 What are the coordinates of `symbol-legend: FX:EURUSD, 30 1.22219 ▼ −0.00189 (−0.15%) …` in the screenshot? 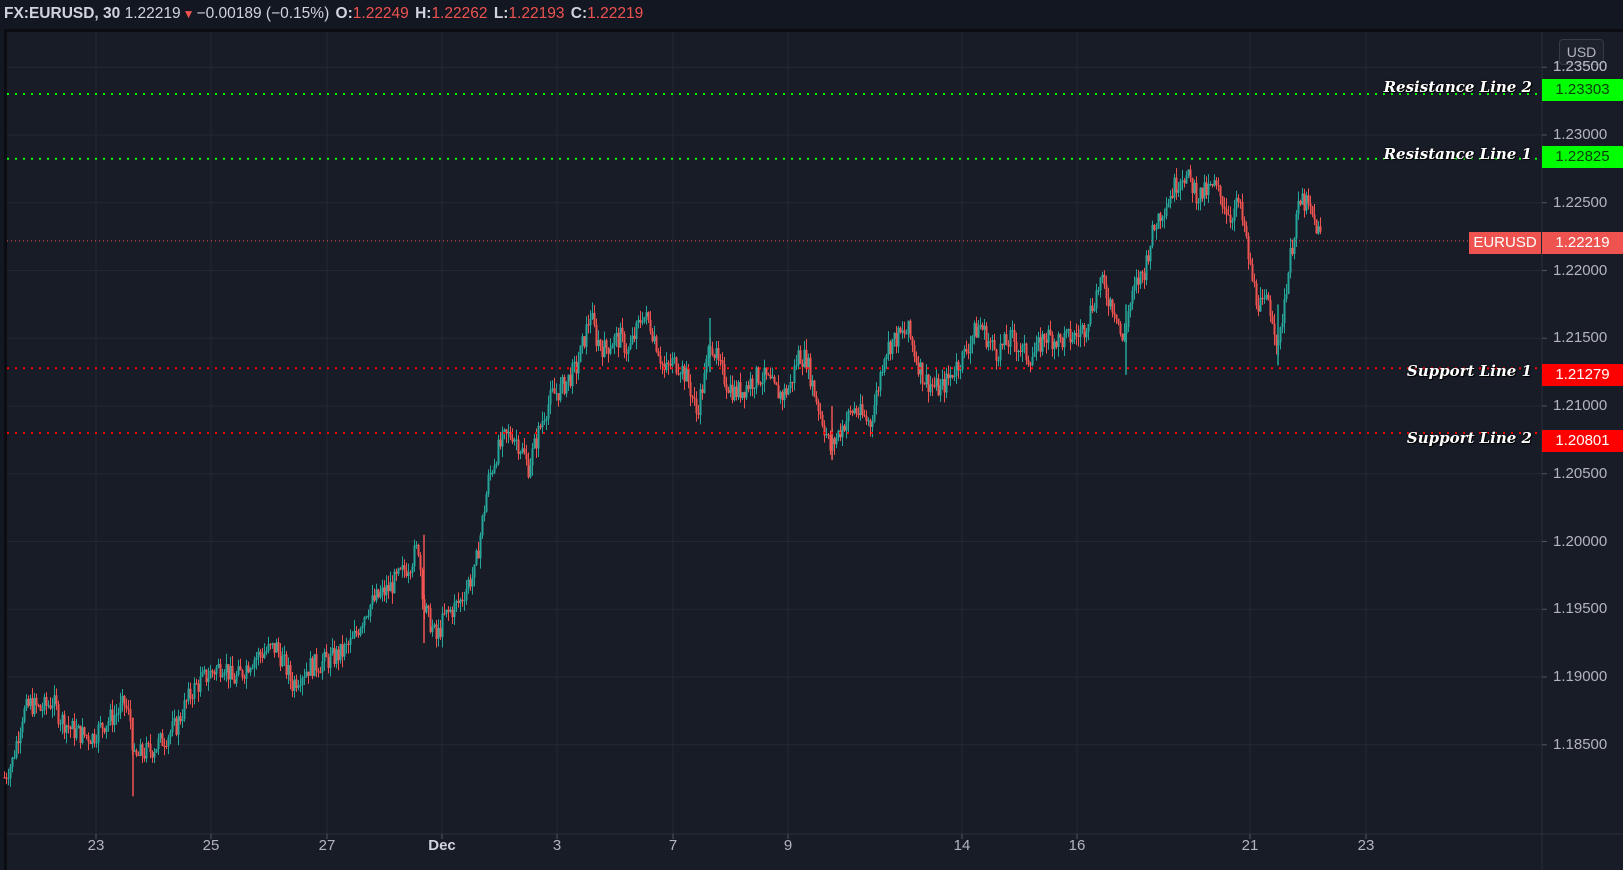 It's located at (323, 14).